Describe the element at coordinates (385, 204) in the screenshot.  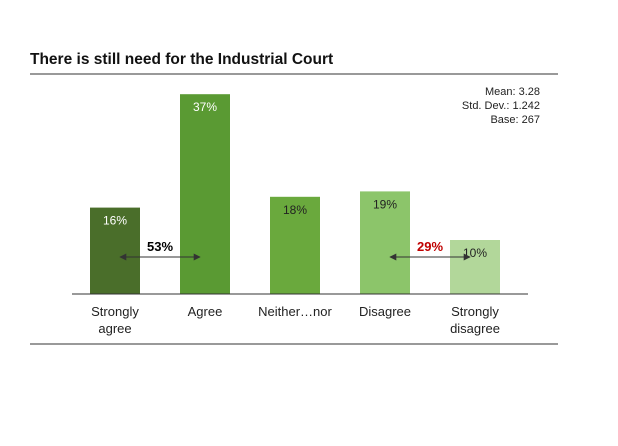
I see `bar-value-label-3: 19%` at that location.